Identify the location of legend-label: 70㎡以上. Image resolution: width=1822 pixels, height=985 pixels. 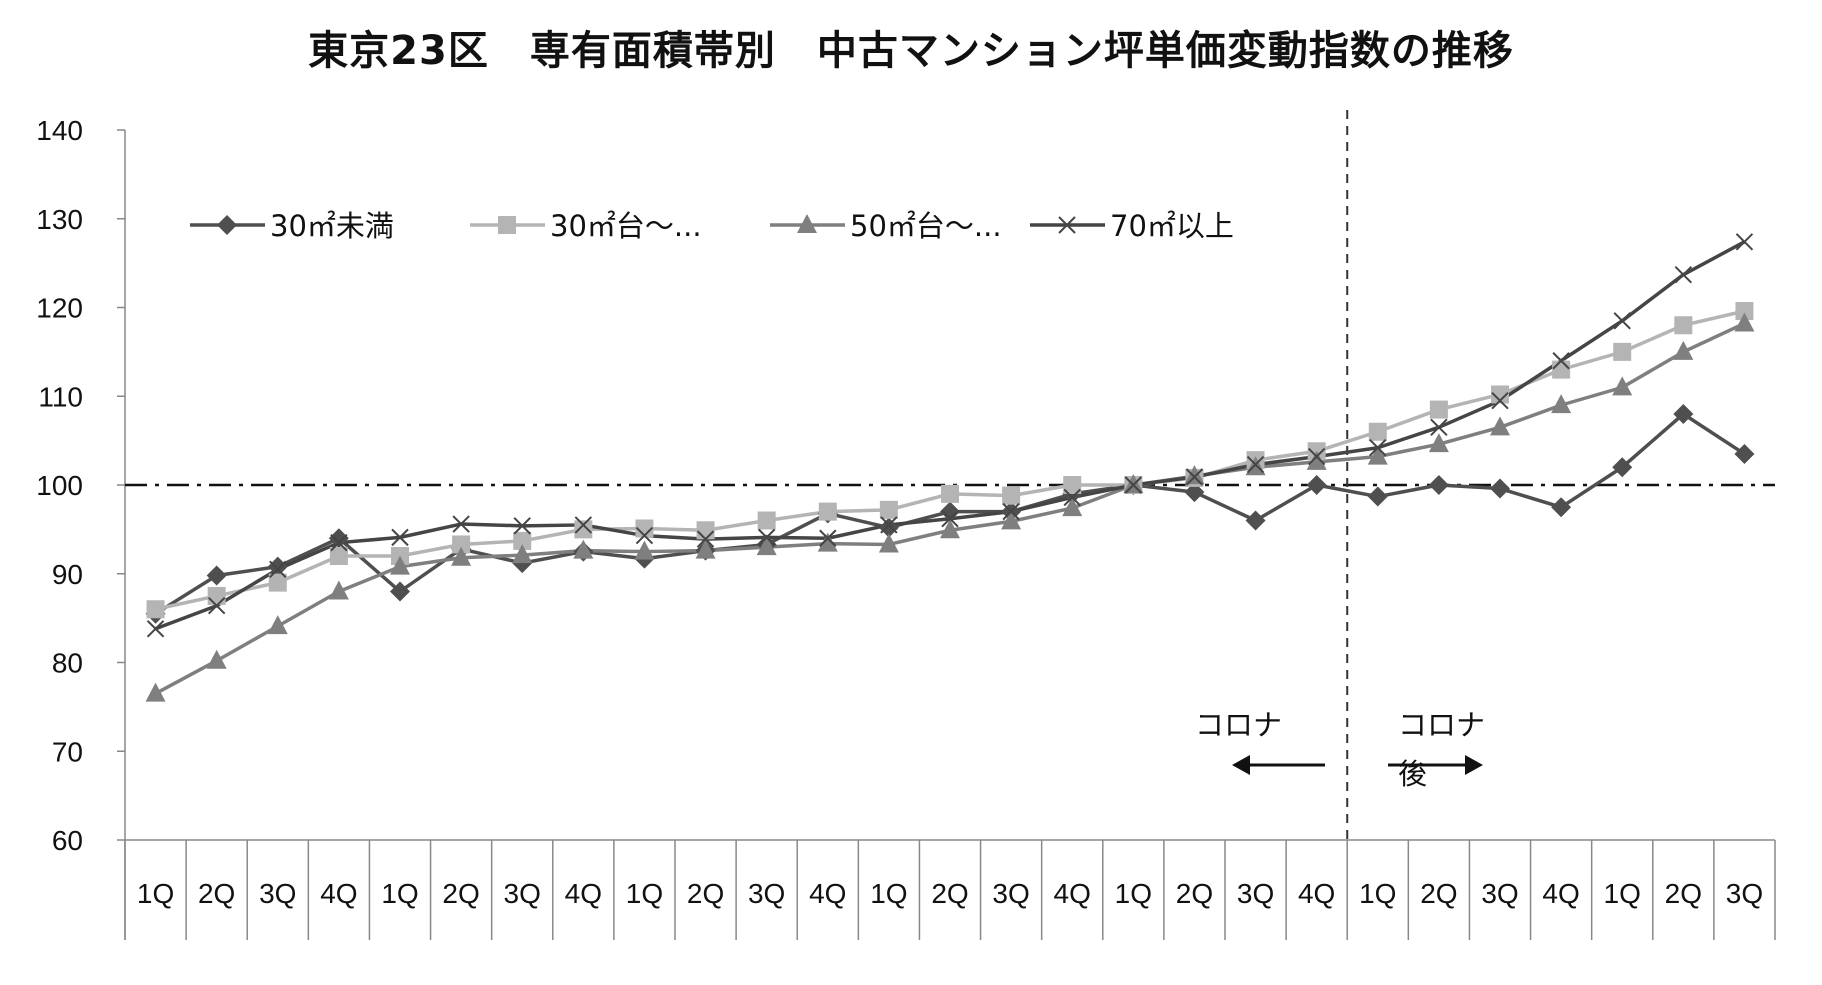
(1172, 226).